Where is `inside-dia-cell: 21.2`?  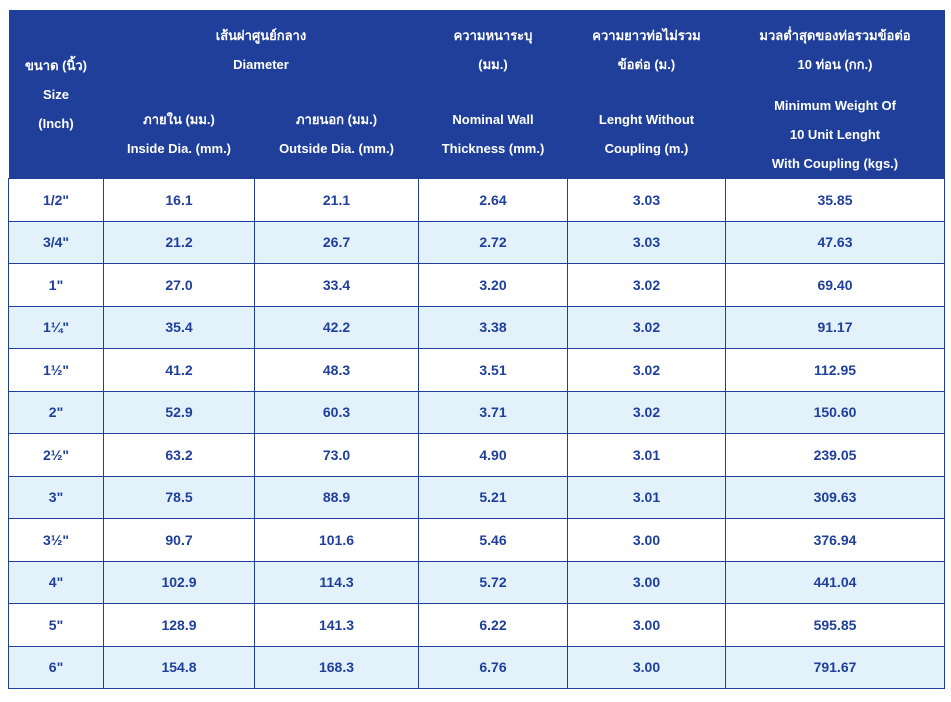 inside-dia-cell: 21.2 is located at coordinates (179, 242).